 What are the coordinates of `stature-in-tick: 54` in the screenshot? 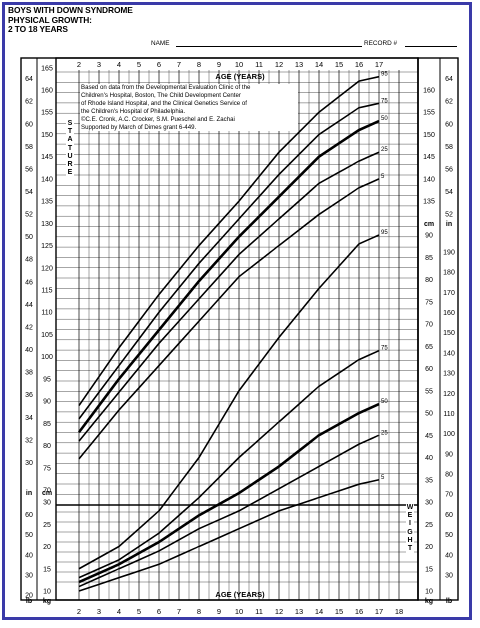 It's located at (29, 192).